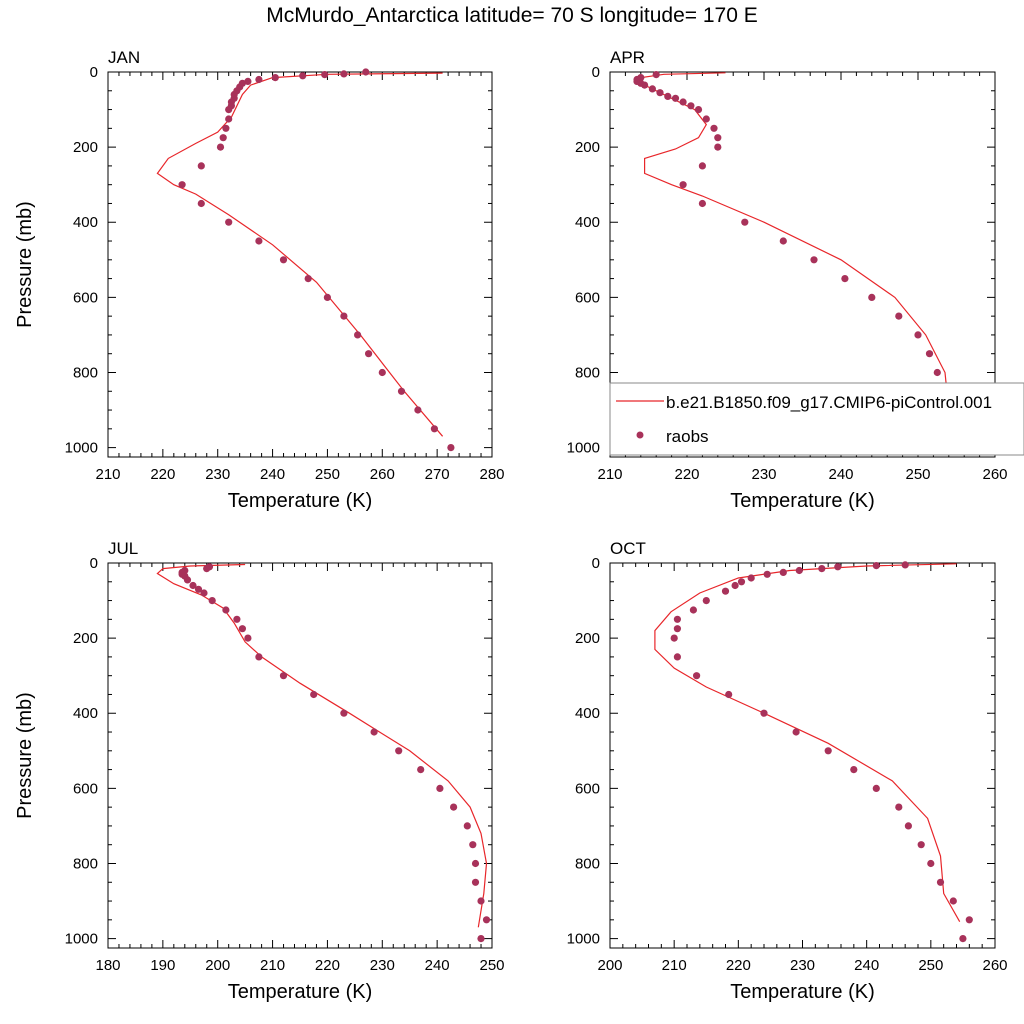 This screenshot has width=1024, height=1024. What do you see at coordinates (686, 474) in the screenshot?
I see `x-tick-label: 220` at bounding box center [686, 474].